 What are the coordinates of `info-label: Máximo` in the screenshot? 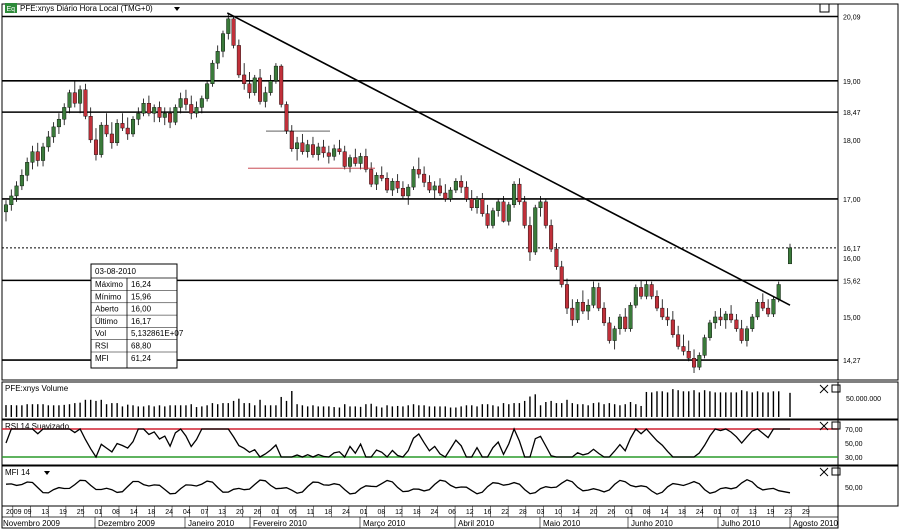 It's located at (109, 284).